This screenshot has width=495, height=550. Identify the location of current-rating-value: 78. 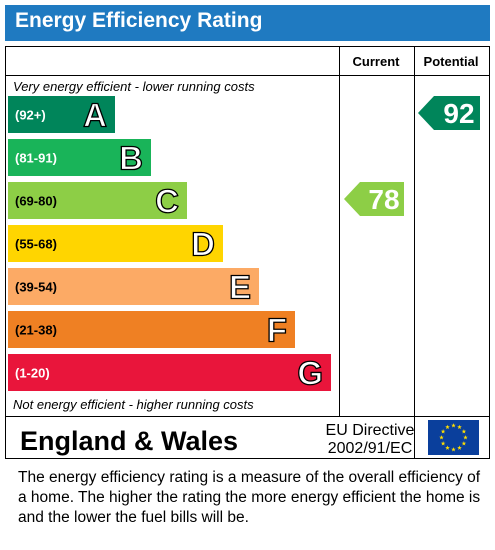
(383, 199).